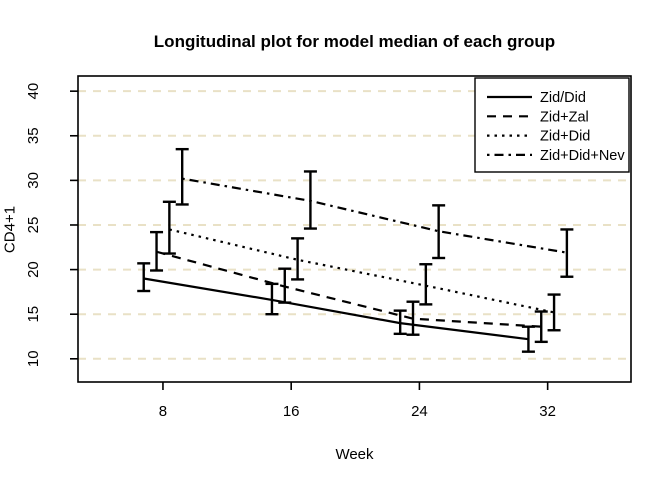  Describe the element at coordinates (33, 314) in the screenshot. I see `y-tick-label: 15` at that location.